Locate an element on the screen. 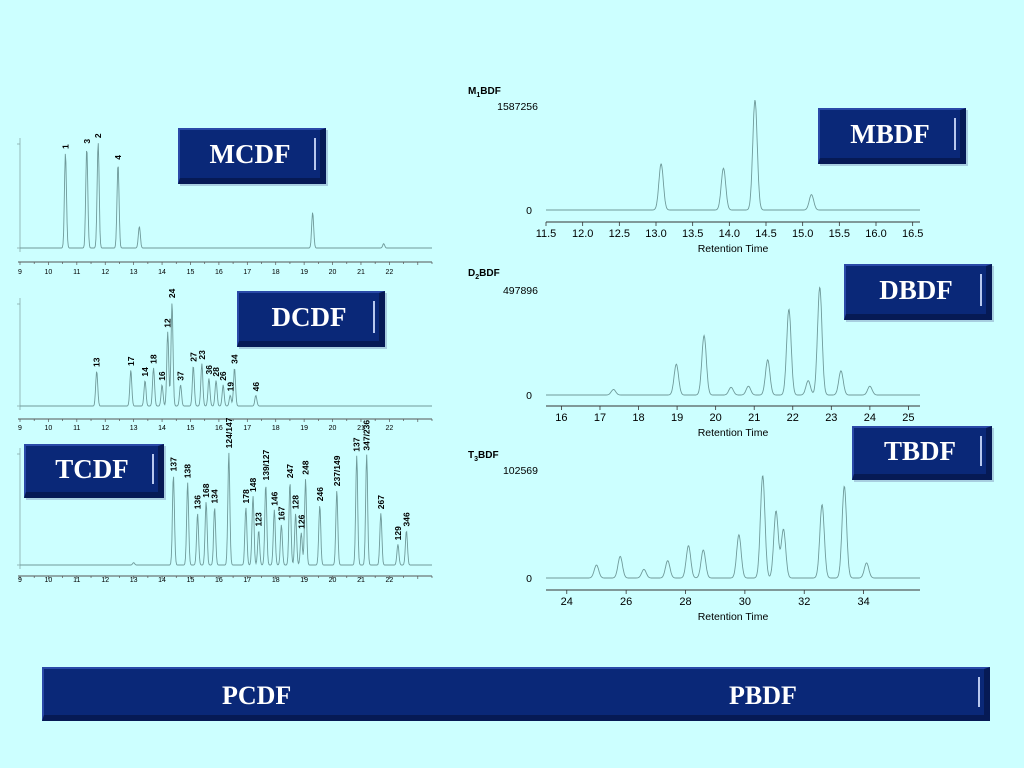 This screenshot has height=768, width=1024. dbdf-y-zero-label: 0 is located at coordinates (529, 396).